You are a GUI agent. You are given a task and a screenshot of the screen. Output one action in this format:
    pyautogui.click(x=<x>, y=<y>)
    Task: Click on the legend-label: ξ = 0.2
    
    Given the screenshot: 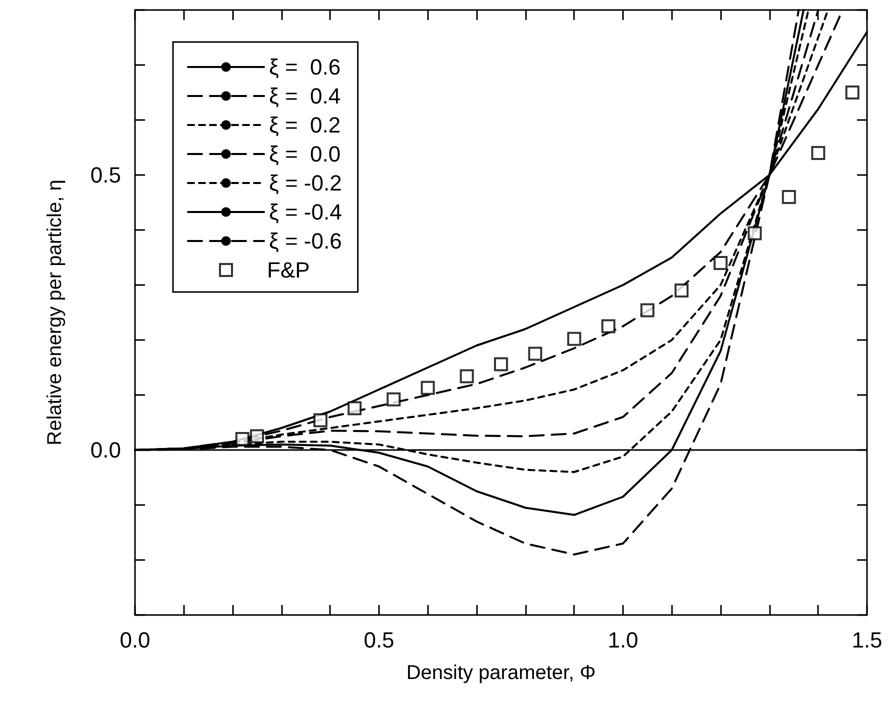 What is the action you would take?
    pyautogui.click(x=305, y=125)
    